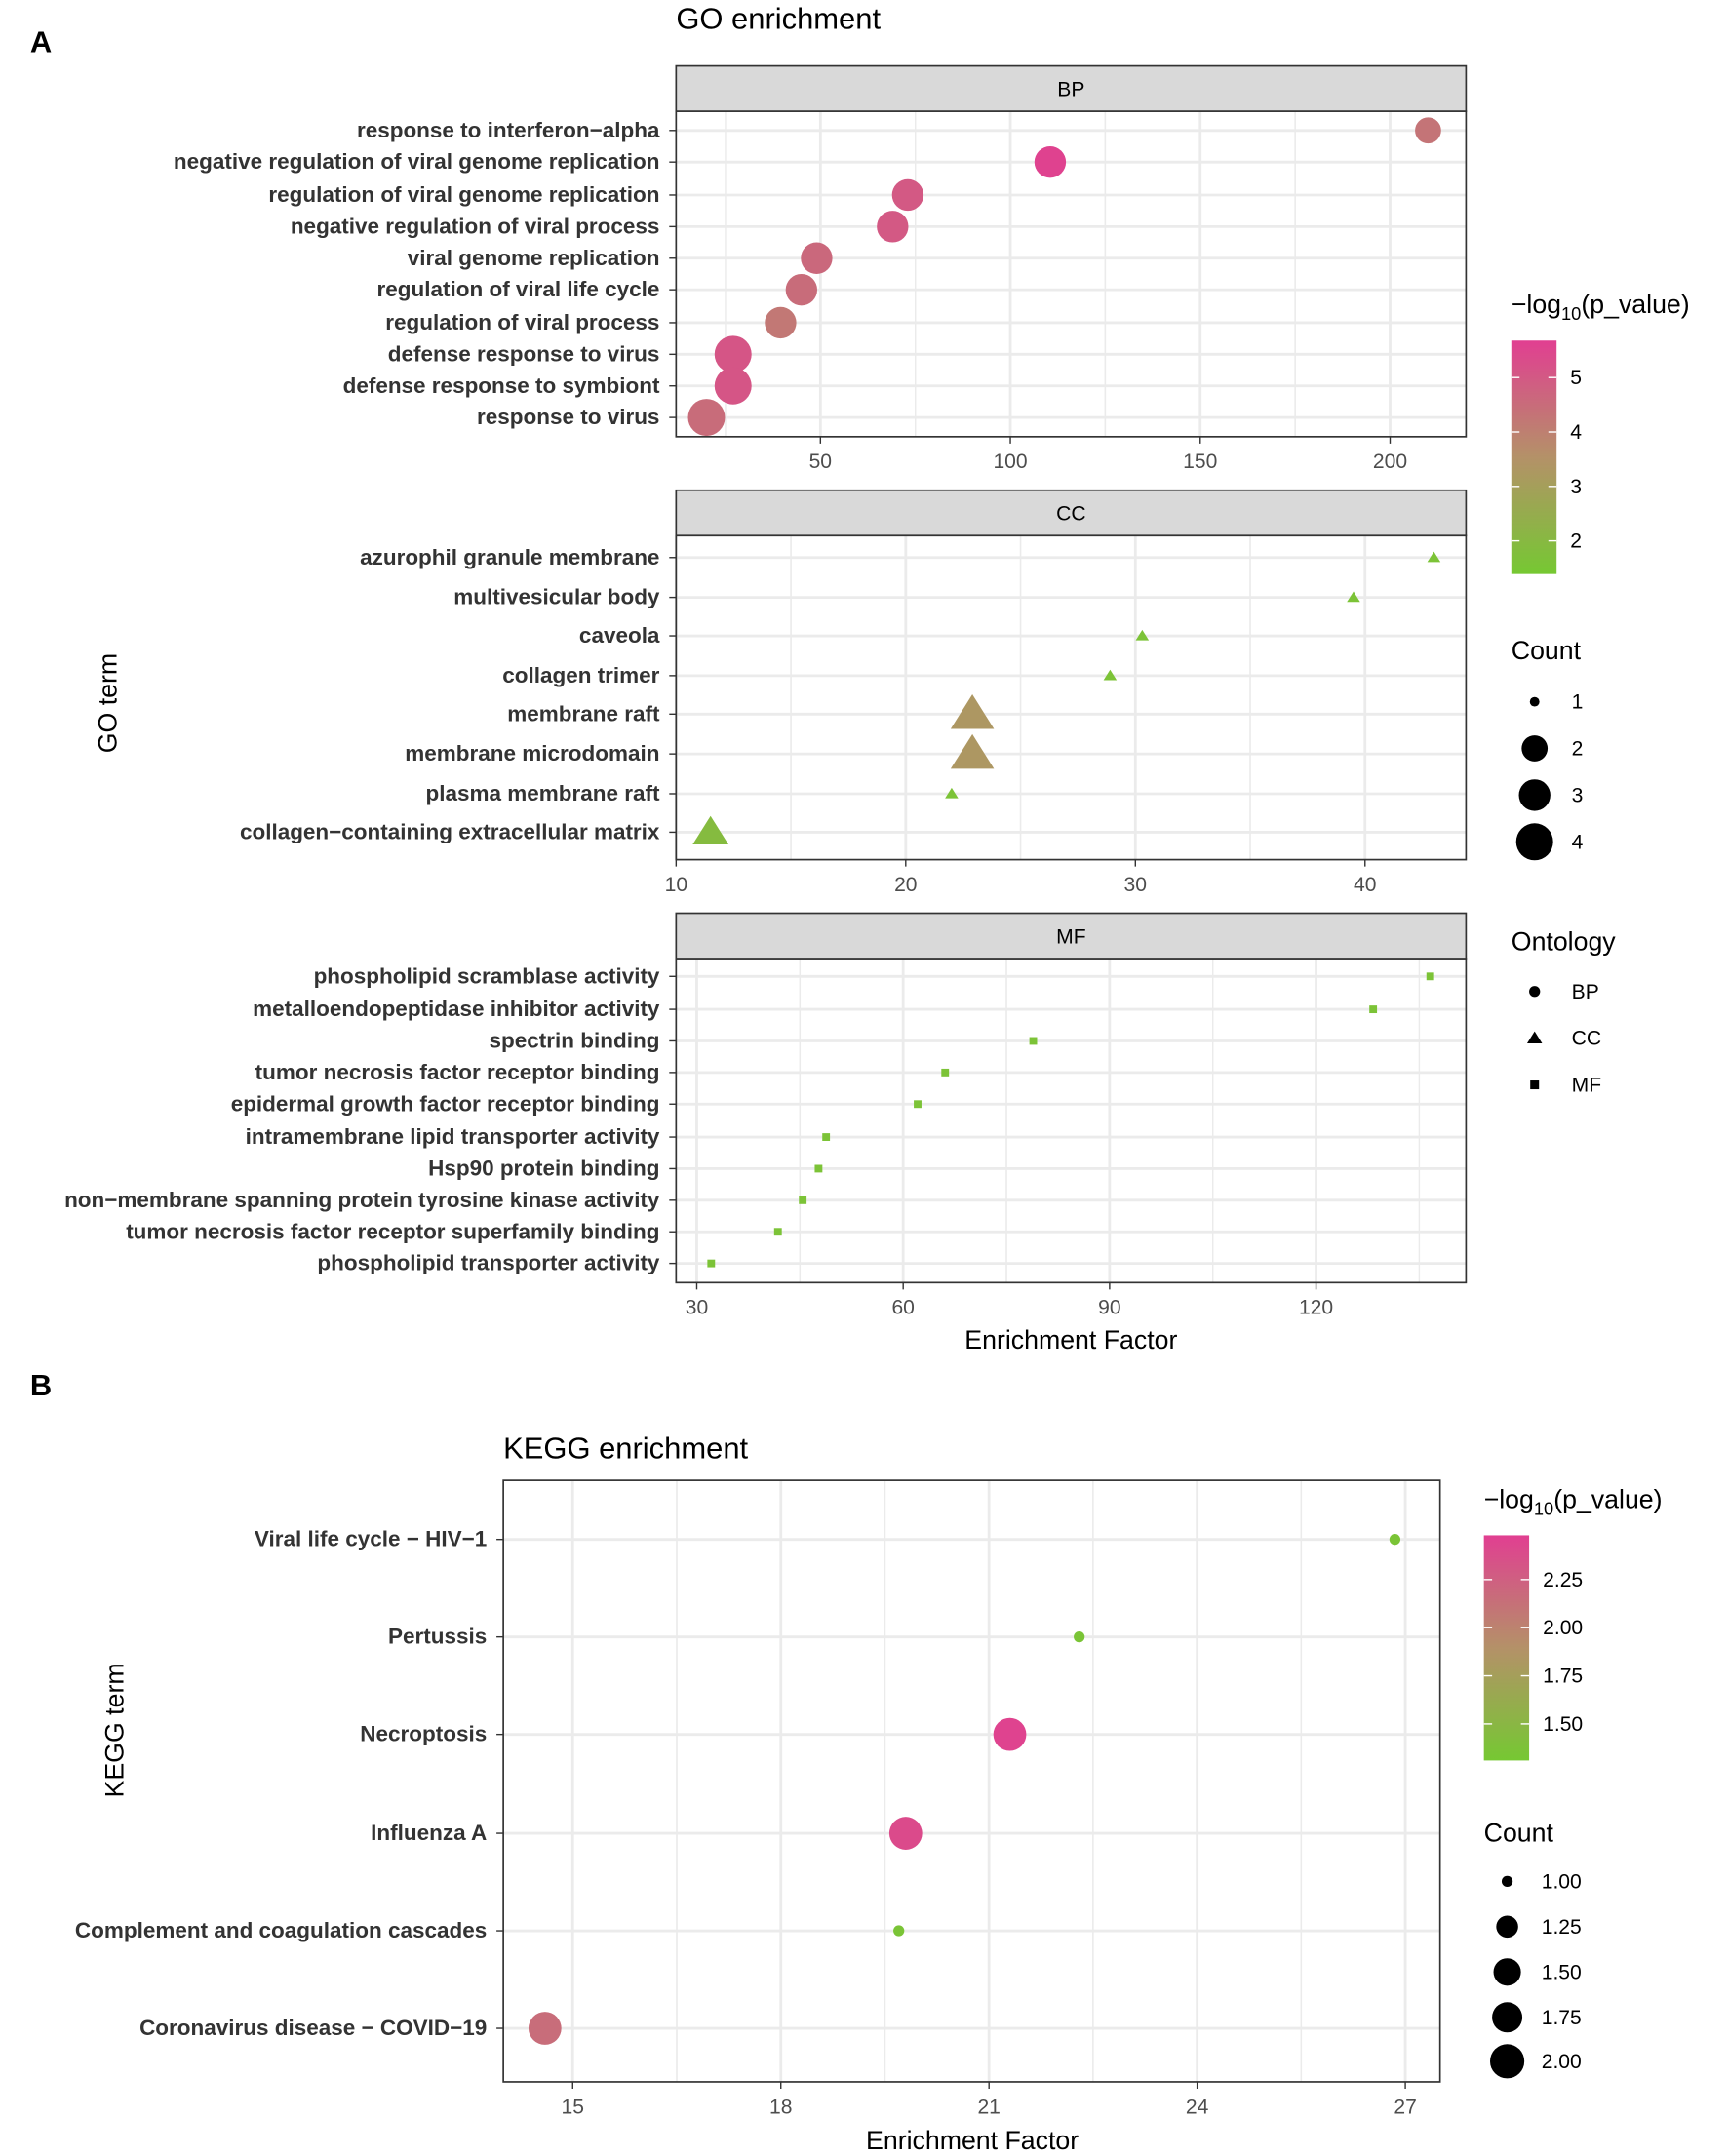 The image size is (1728, 2156). What do you see at coordinates (906, 885) in the screenshot?
I see `x-tick-label: 20` at bounding box center [906, 885].